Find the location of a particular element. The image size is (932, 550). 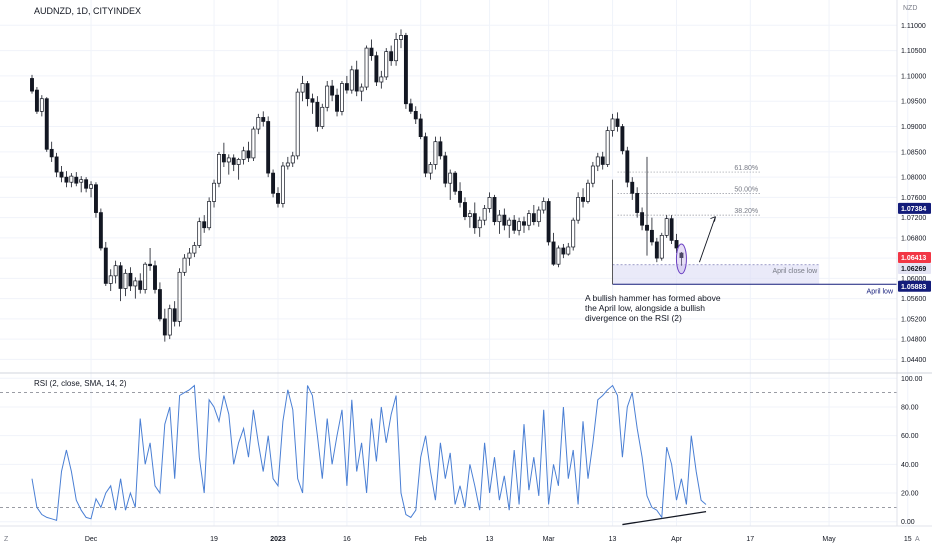

rsi-tick-label: 40.00 is located at coordinates (910, 465).